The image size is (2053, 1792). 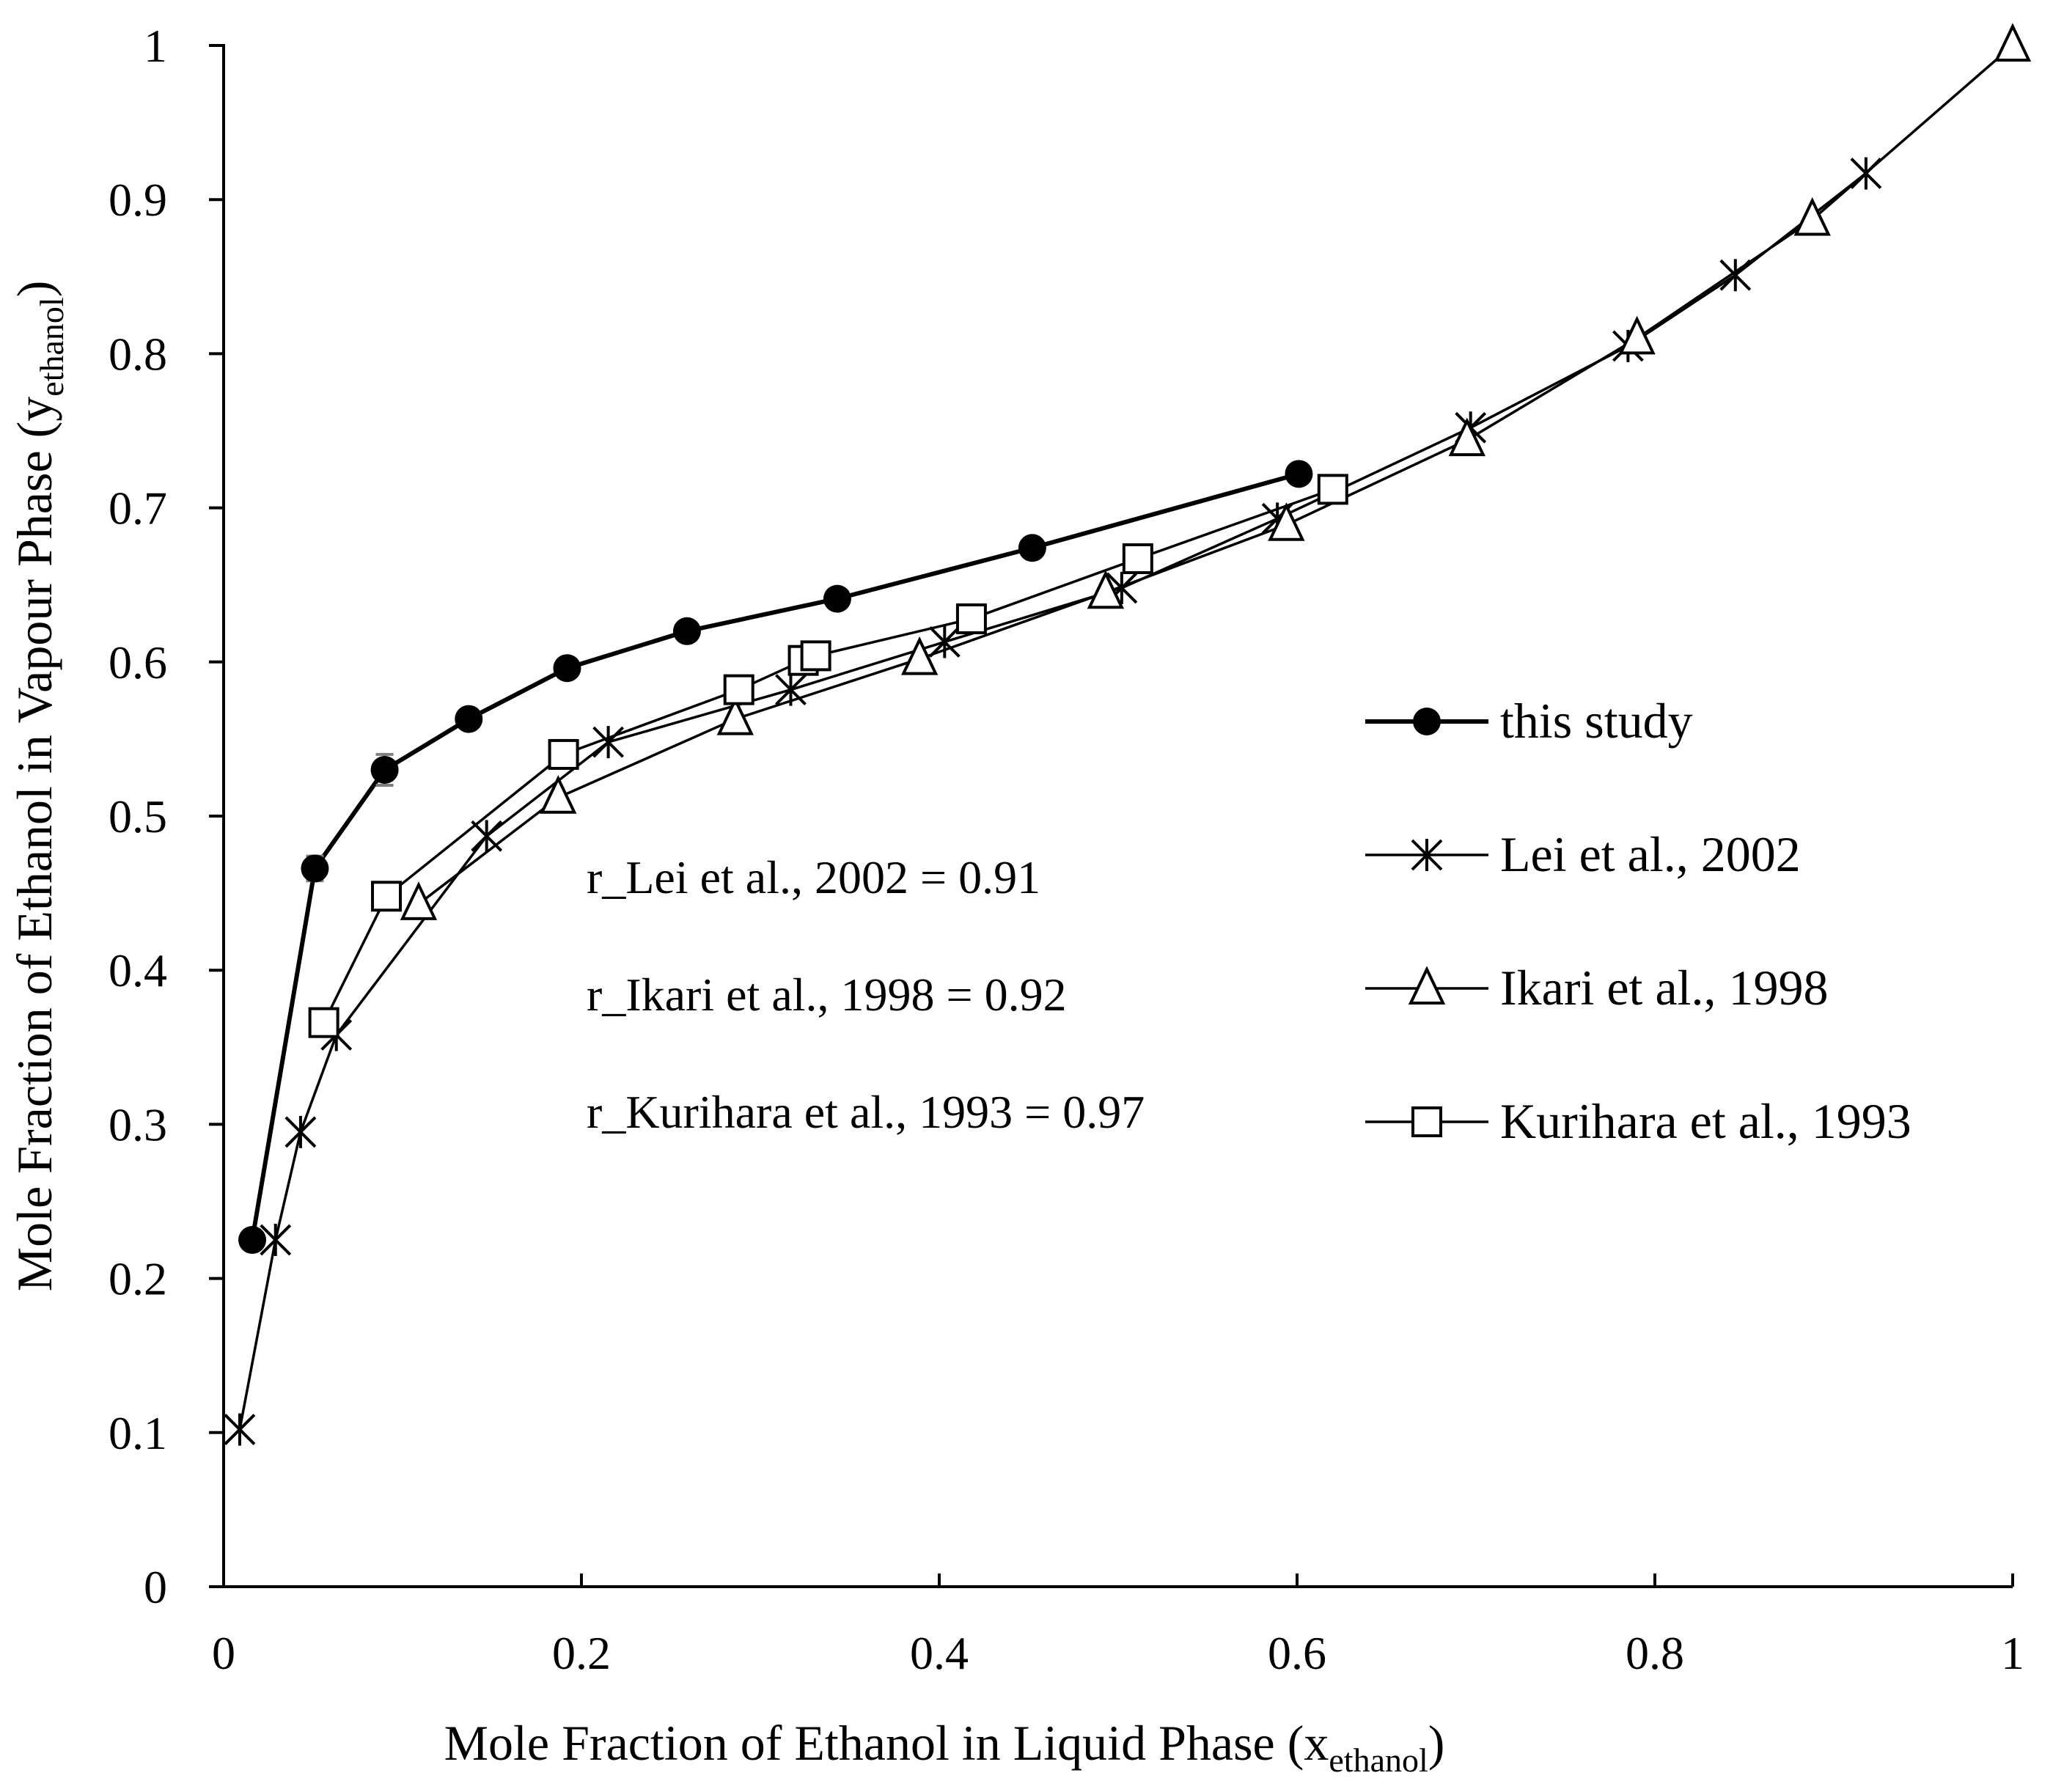 What do you see at coordinates (138, 970) in the screenshot?
I see `y-tick-label: 0.4` at bounding box center [138, 970].